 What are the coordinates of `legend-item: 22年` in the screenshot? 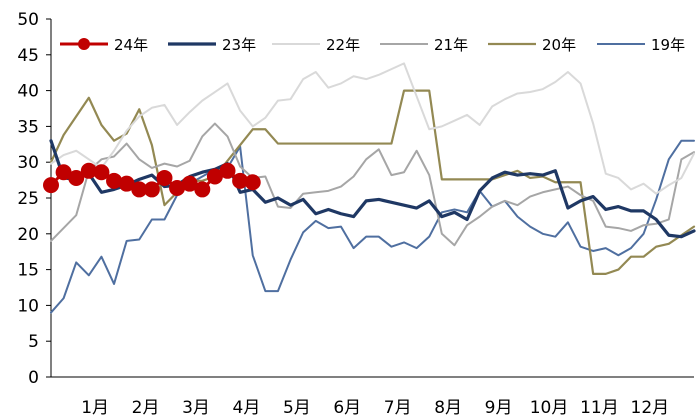 It's located at (316, 45).